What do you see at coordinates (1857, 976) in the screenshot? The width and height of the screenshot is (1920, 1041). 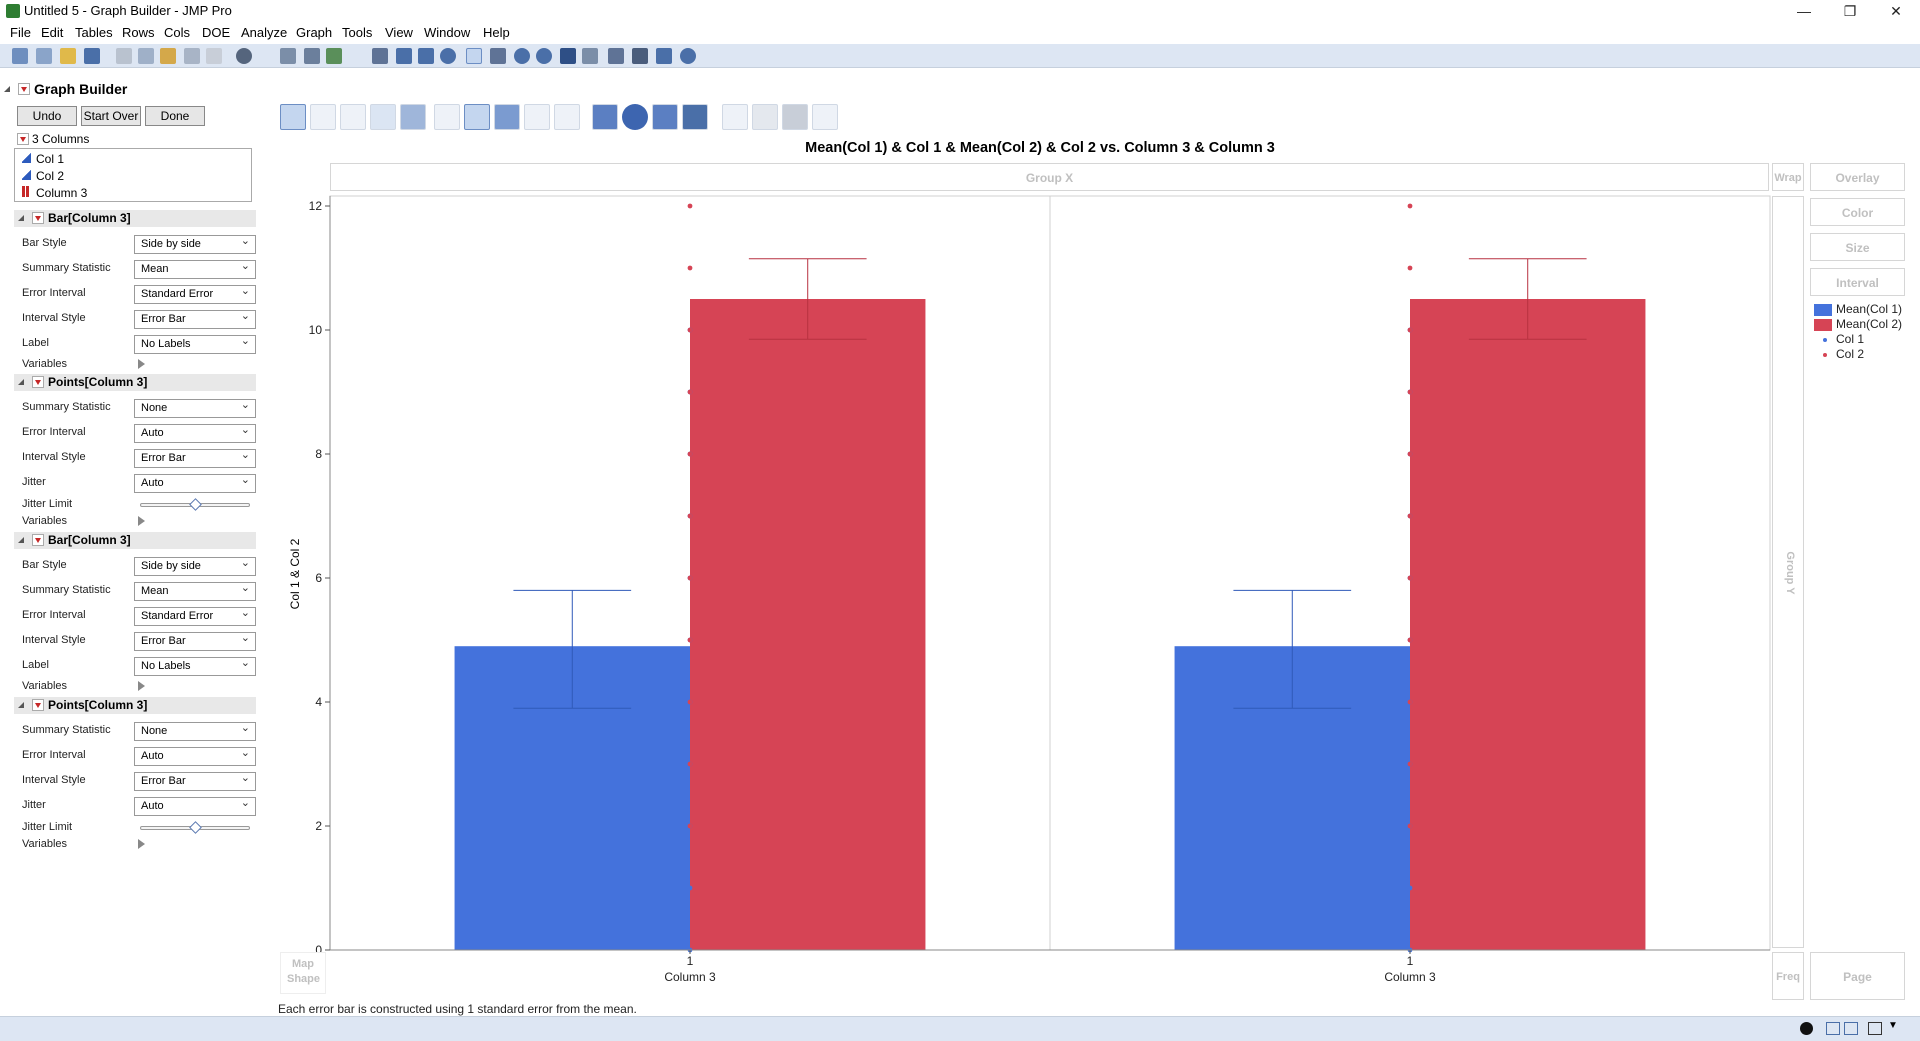 I see `page-zone: Page` at bounding box center [1857, 976].